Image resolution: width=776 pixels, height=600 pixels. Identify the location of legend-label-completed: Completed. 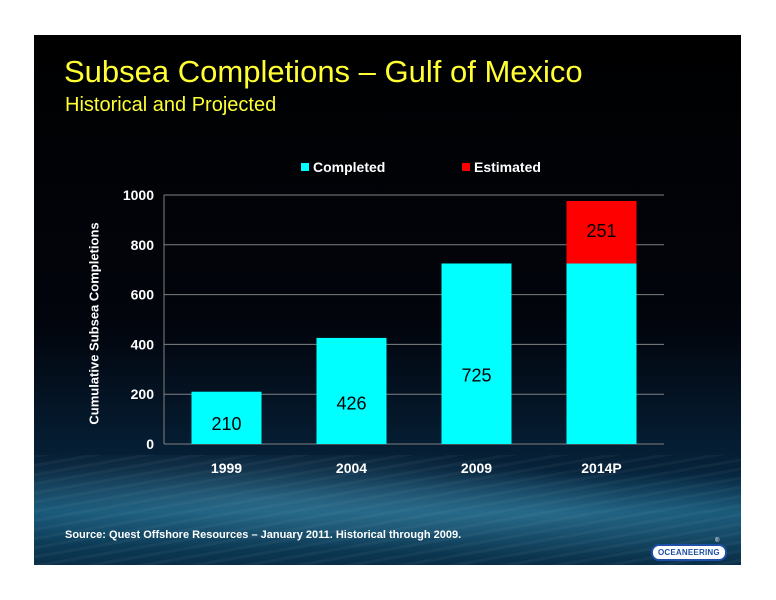
(349, 167).